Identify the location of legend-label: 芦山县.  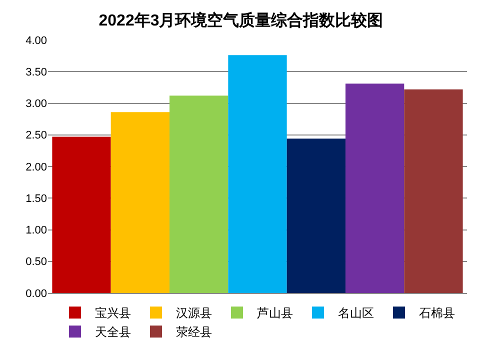
(275, 313).